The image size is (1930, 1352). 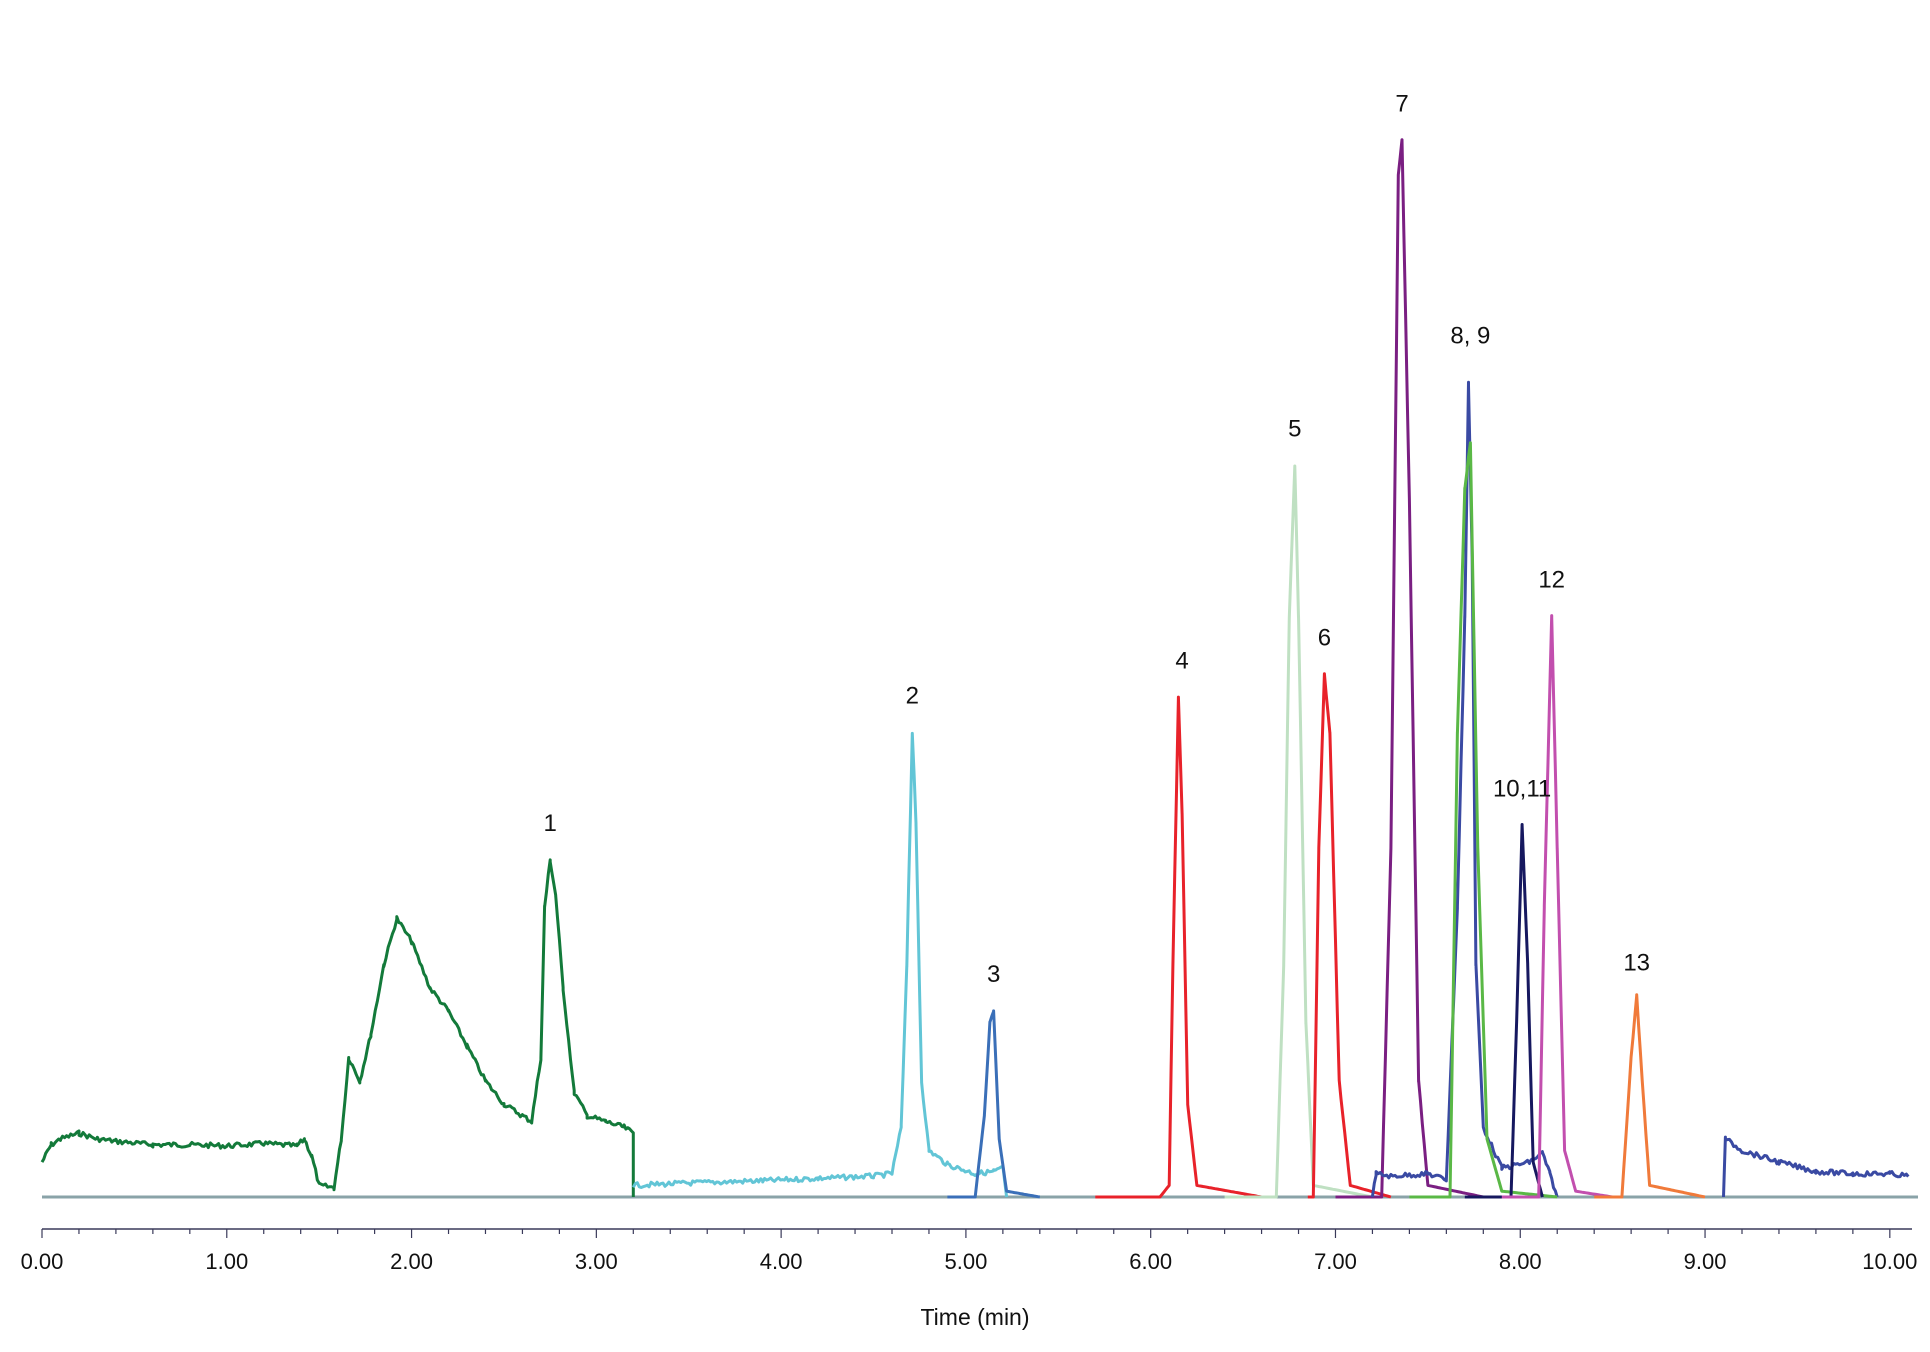 I want to click on peak-label: 13, so click(x=1636, y=962).